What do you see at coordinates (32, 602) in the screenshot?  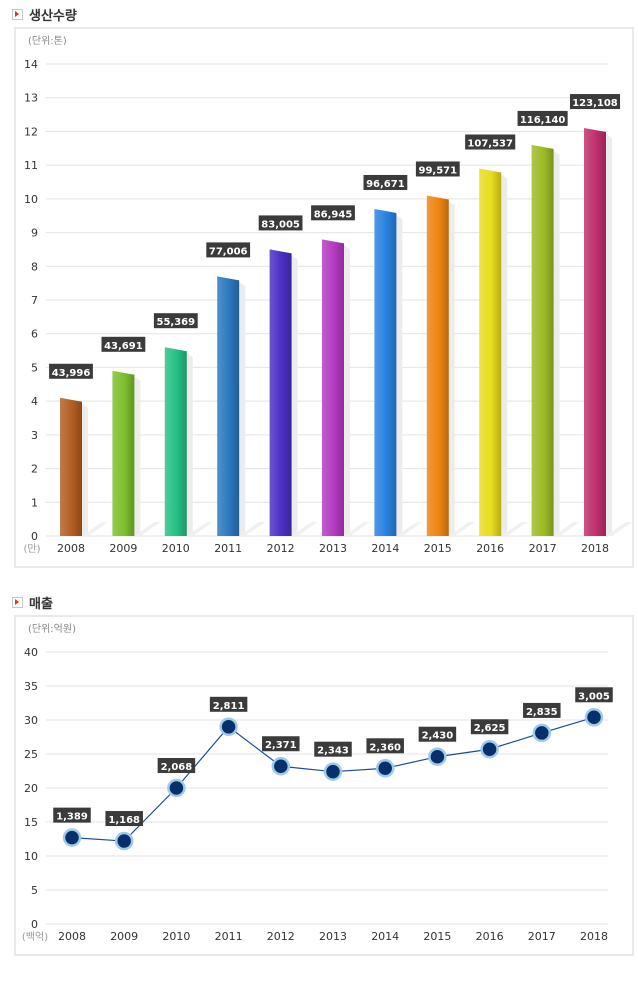 I see `sales-section-title: 매출` at bounding box center [32, 602].